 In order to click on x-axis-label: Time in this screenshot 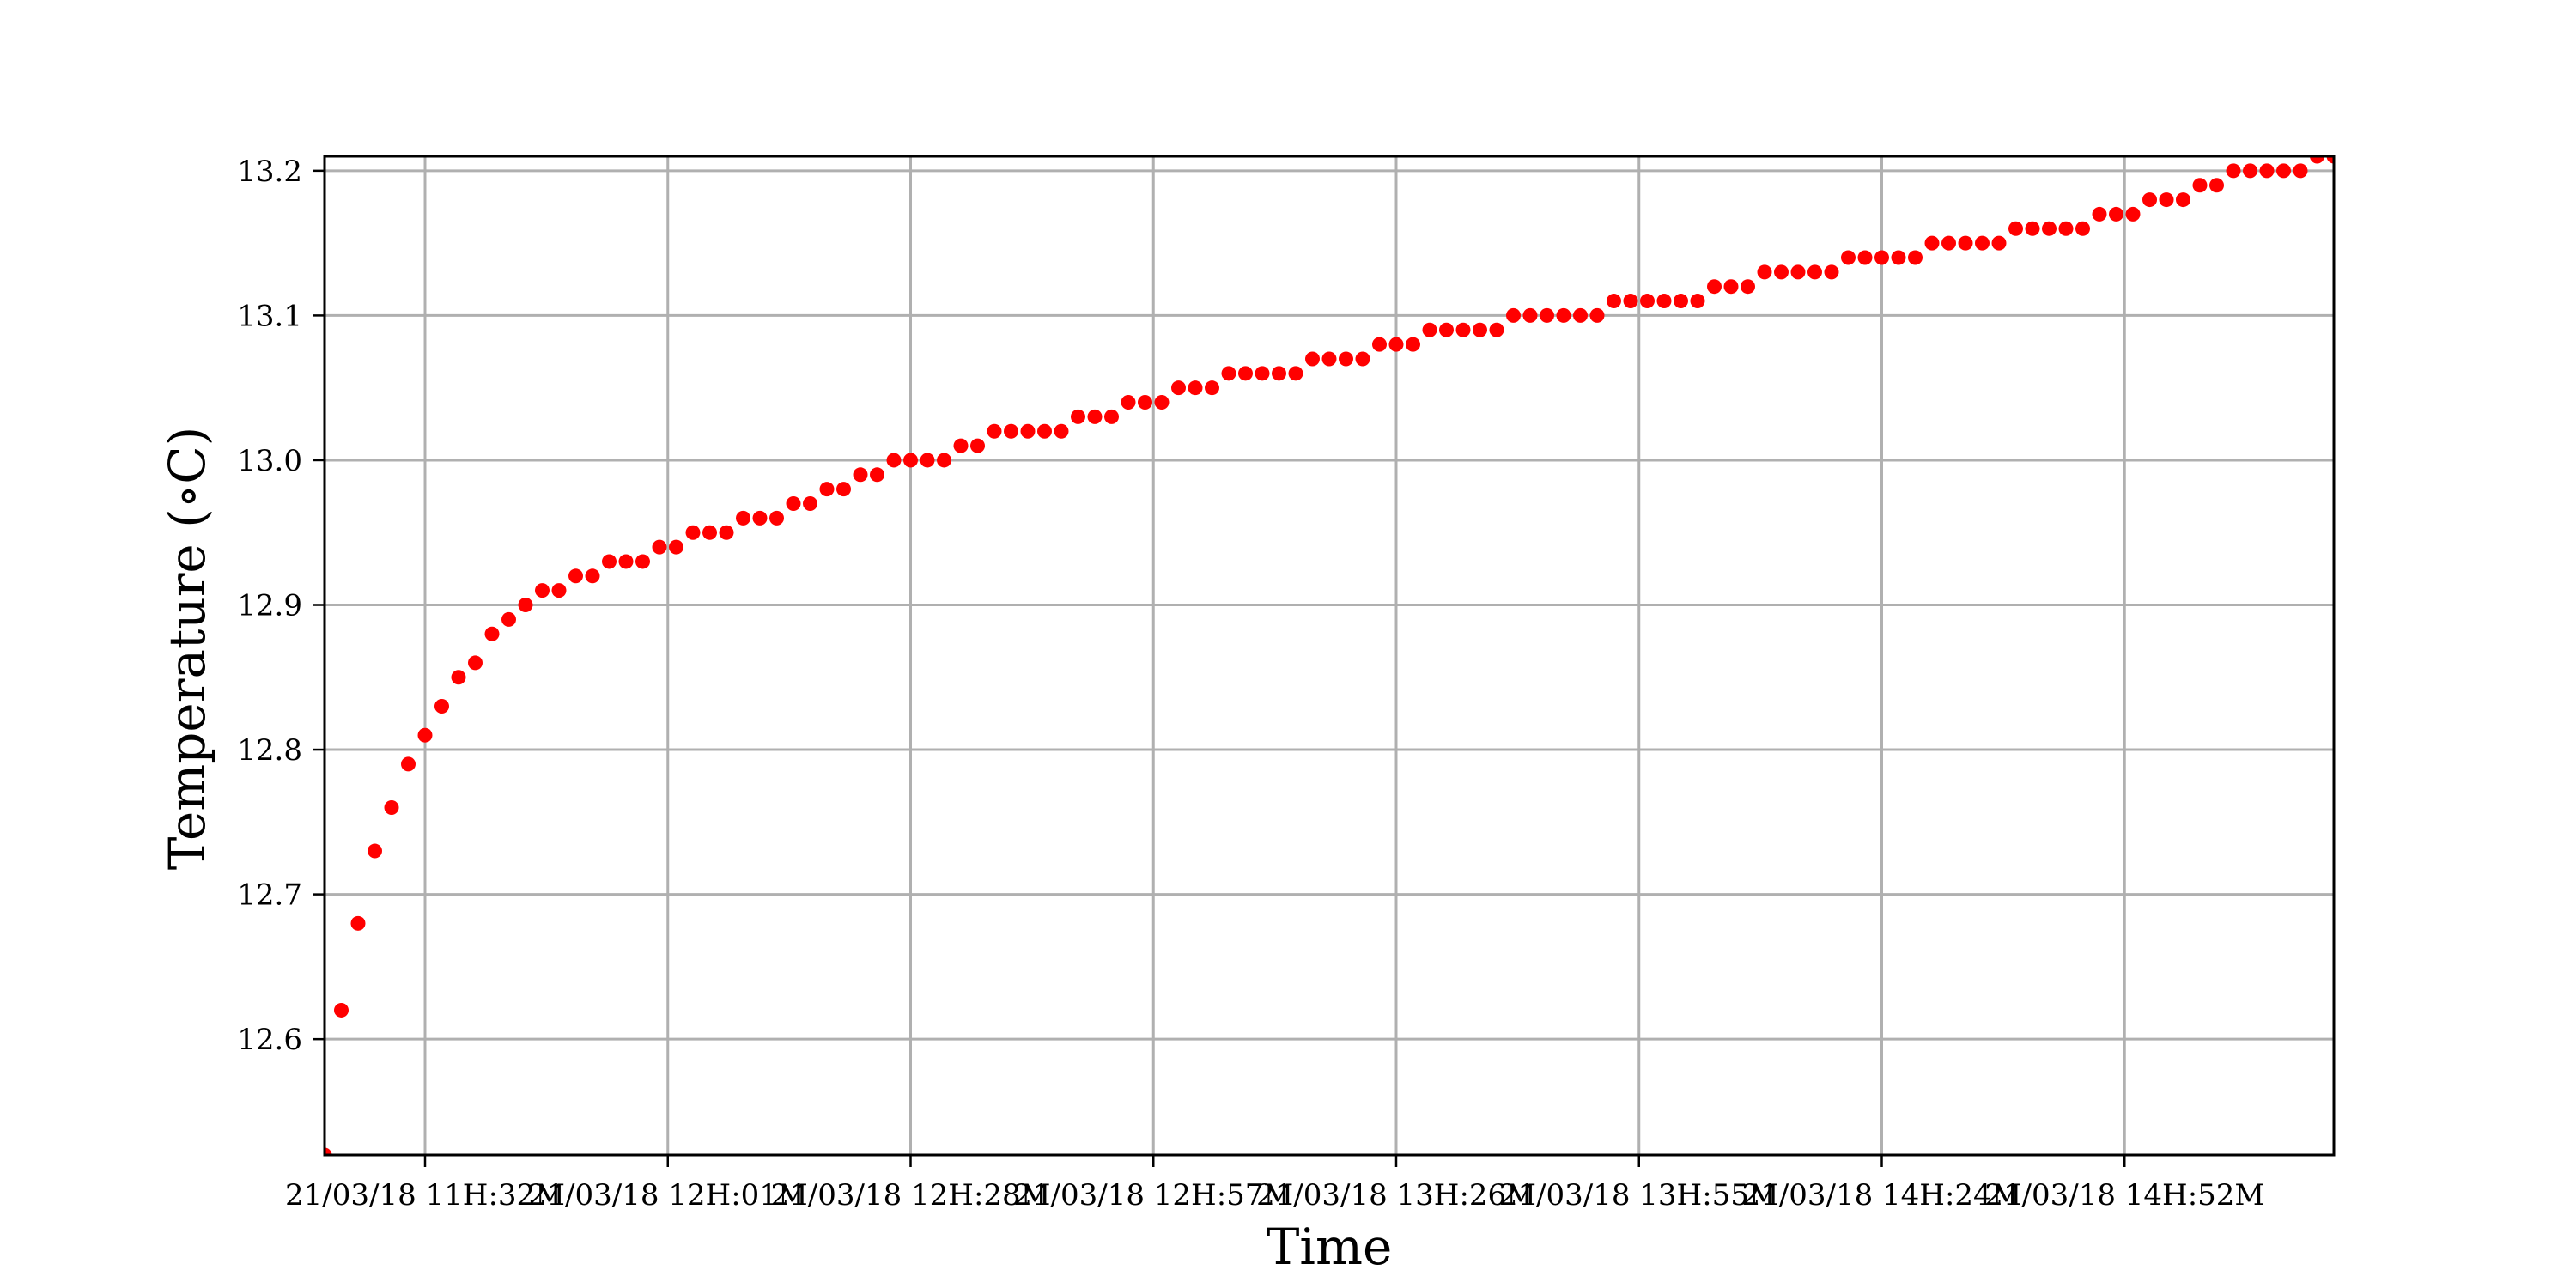, I will do `click(1330, 1247)`.